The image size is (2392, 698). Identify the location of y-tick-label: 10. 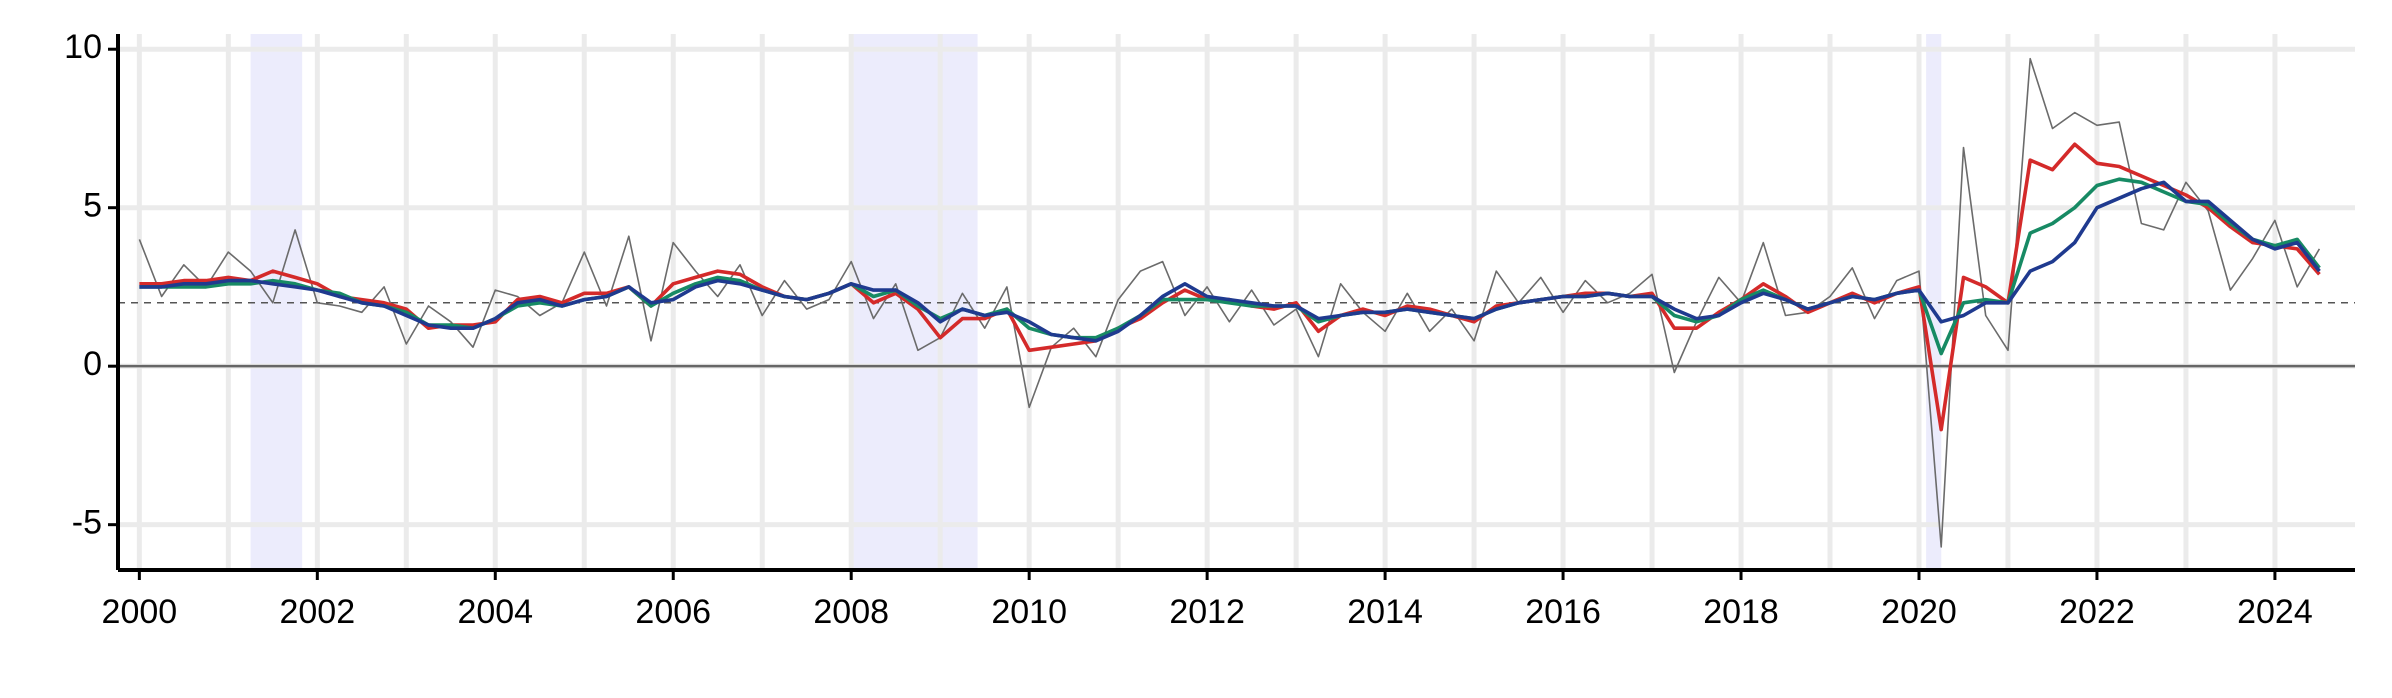
(83, 47).